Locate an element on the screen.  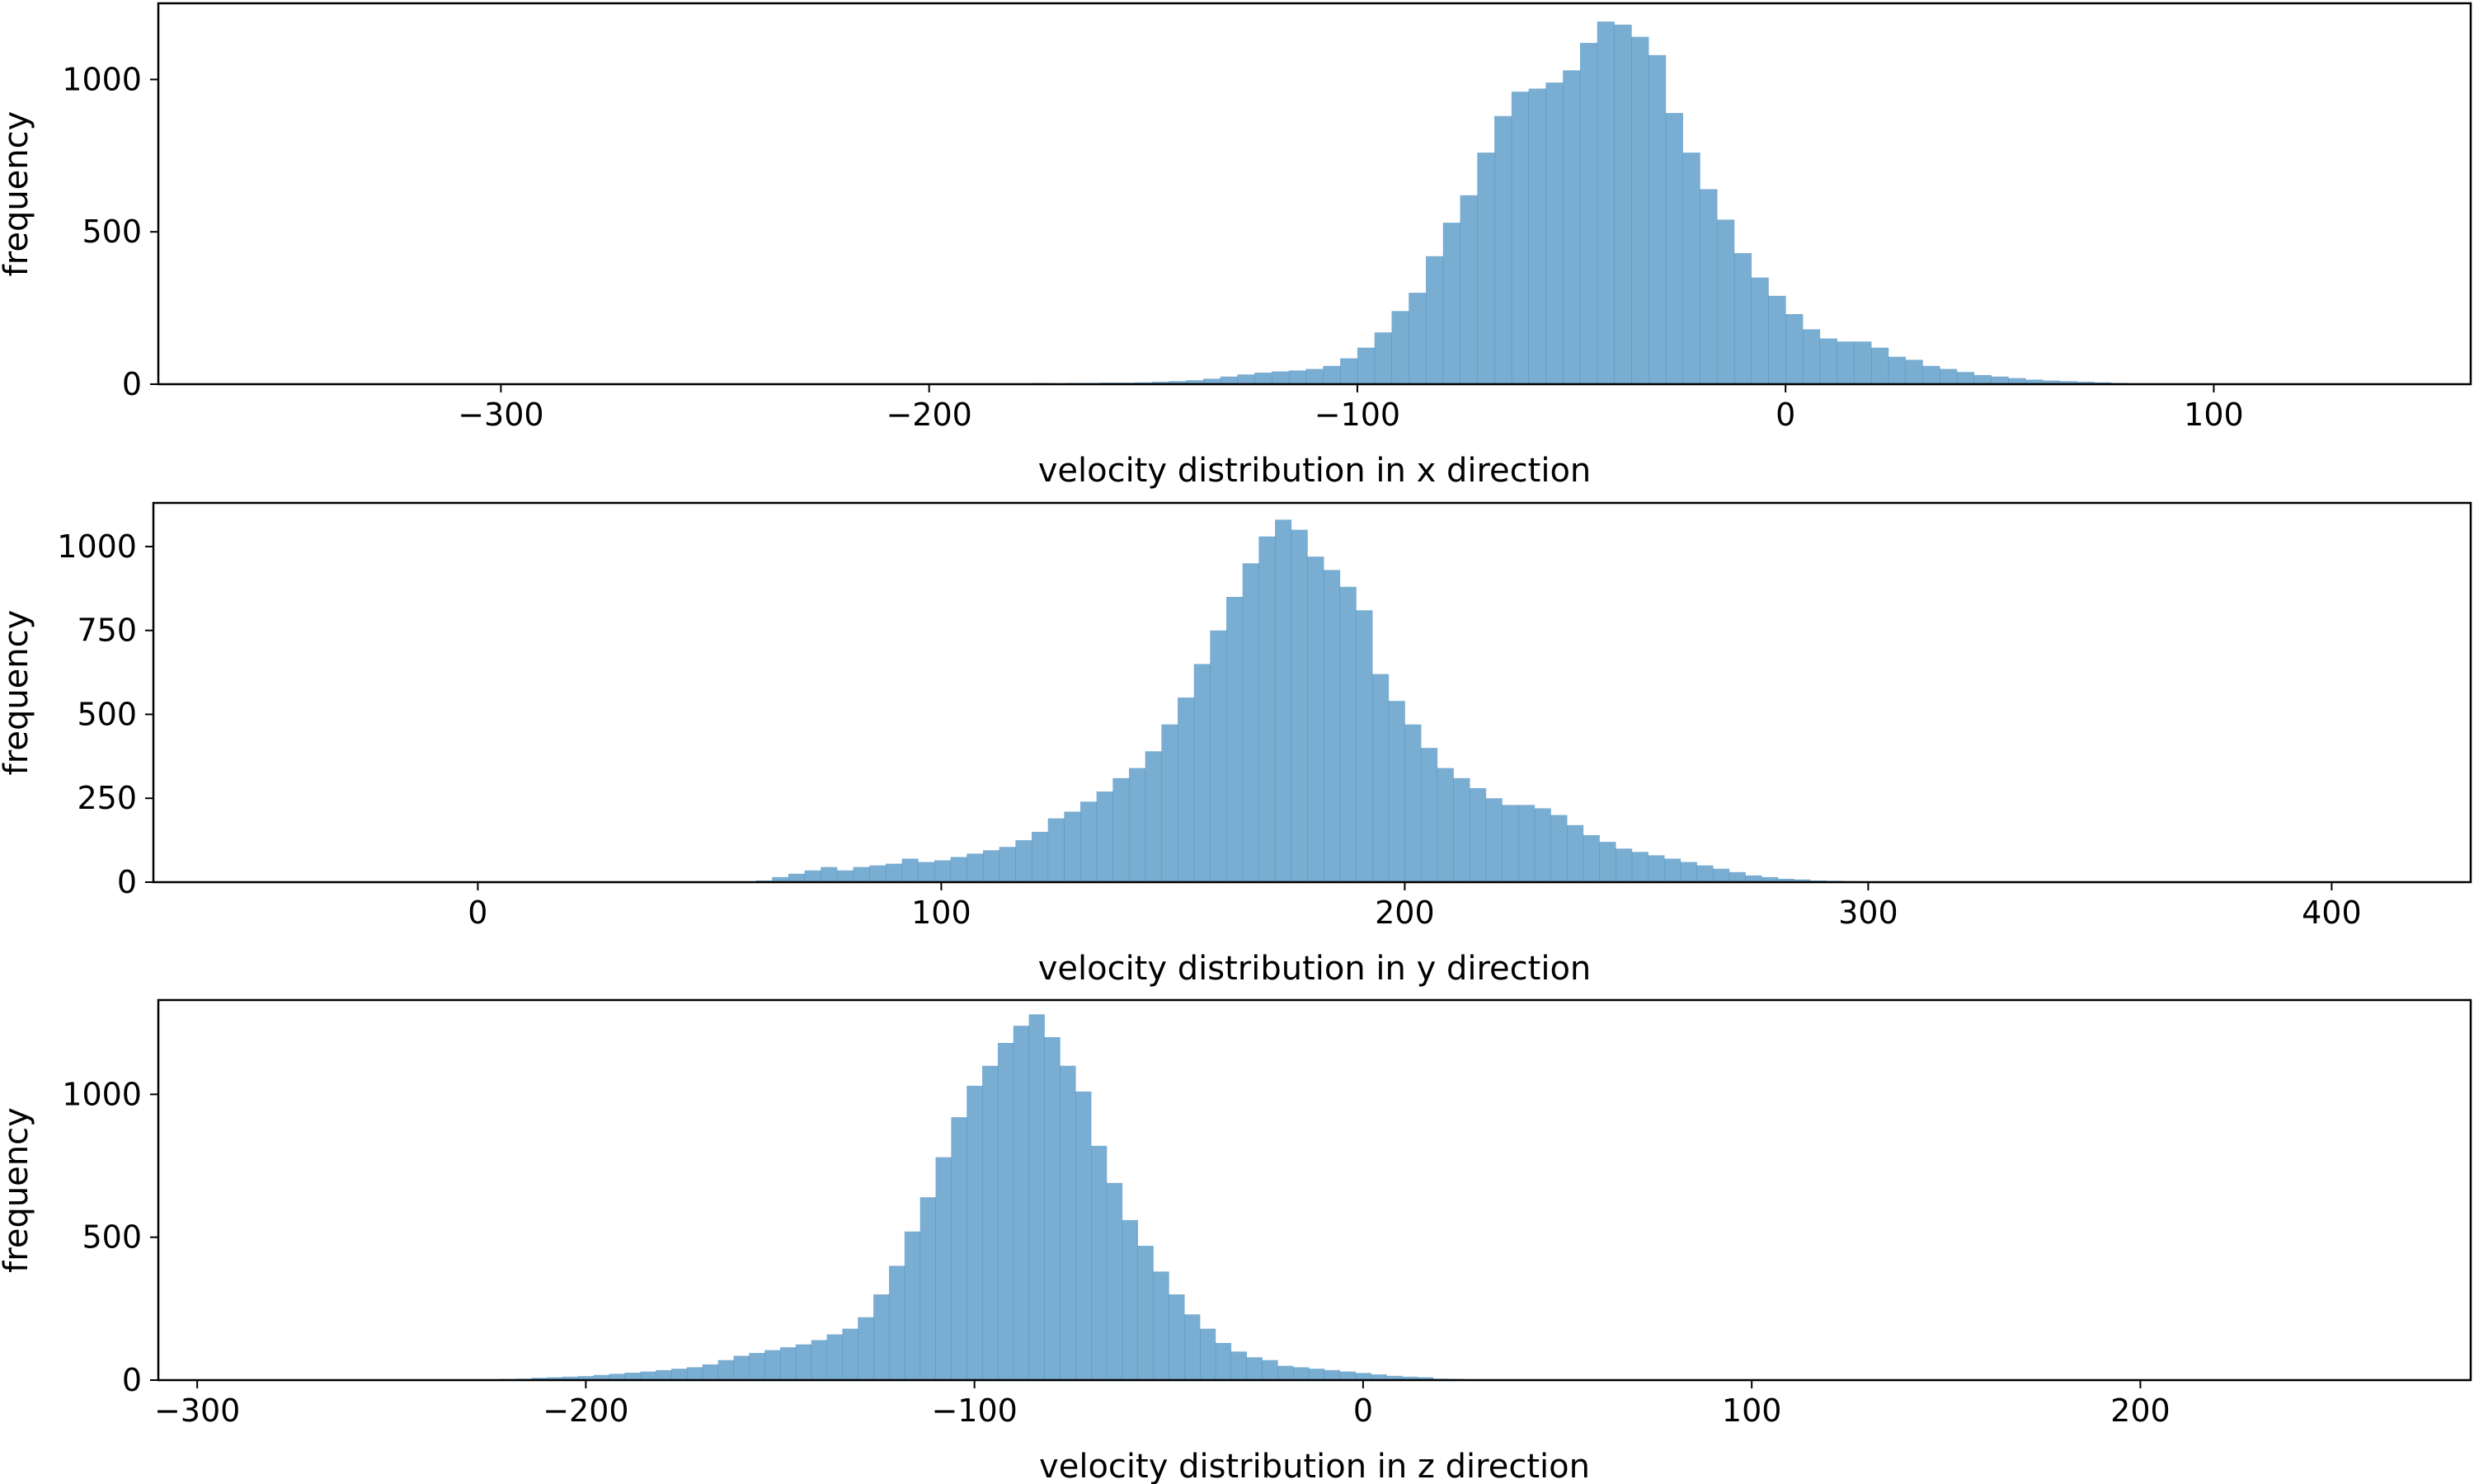
x-tick-label: 0 is located at coordinates (1785, 415).